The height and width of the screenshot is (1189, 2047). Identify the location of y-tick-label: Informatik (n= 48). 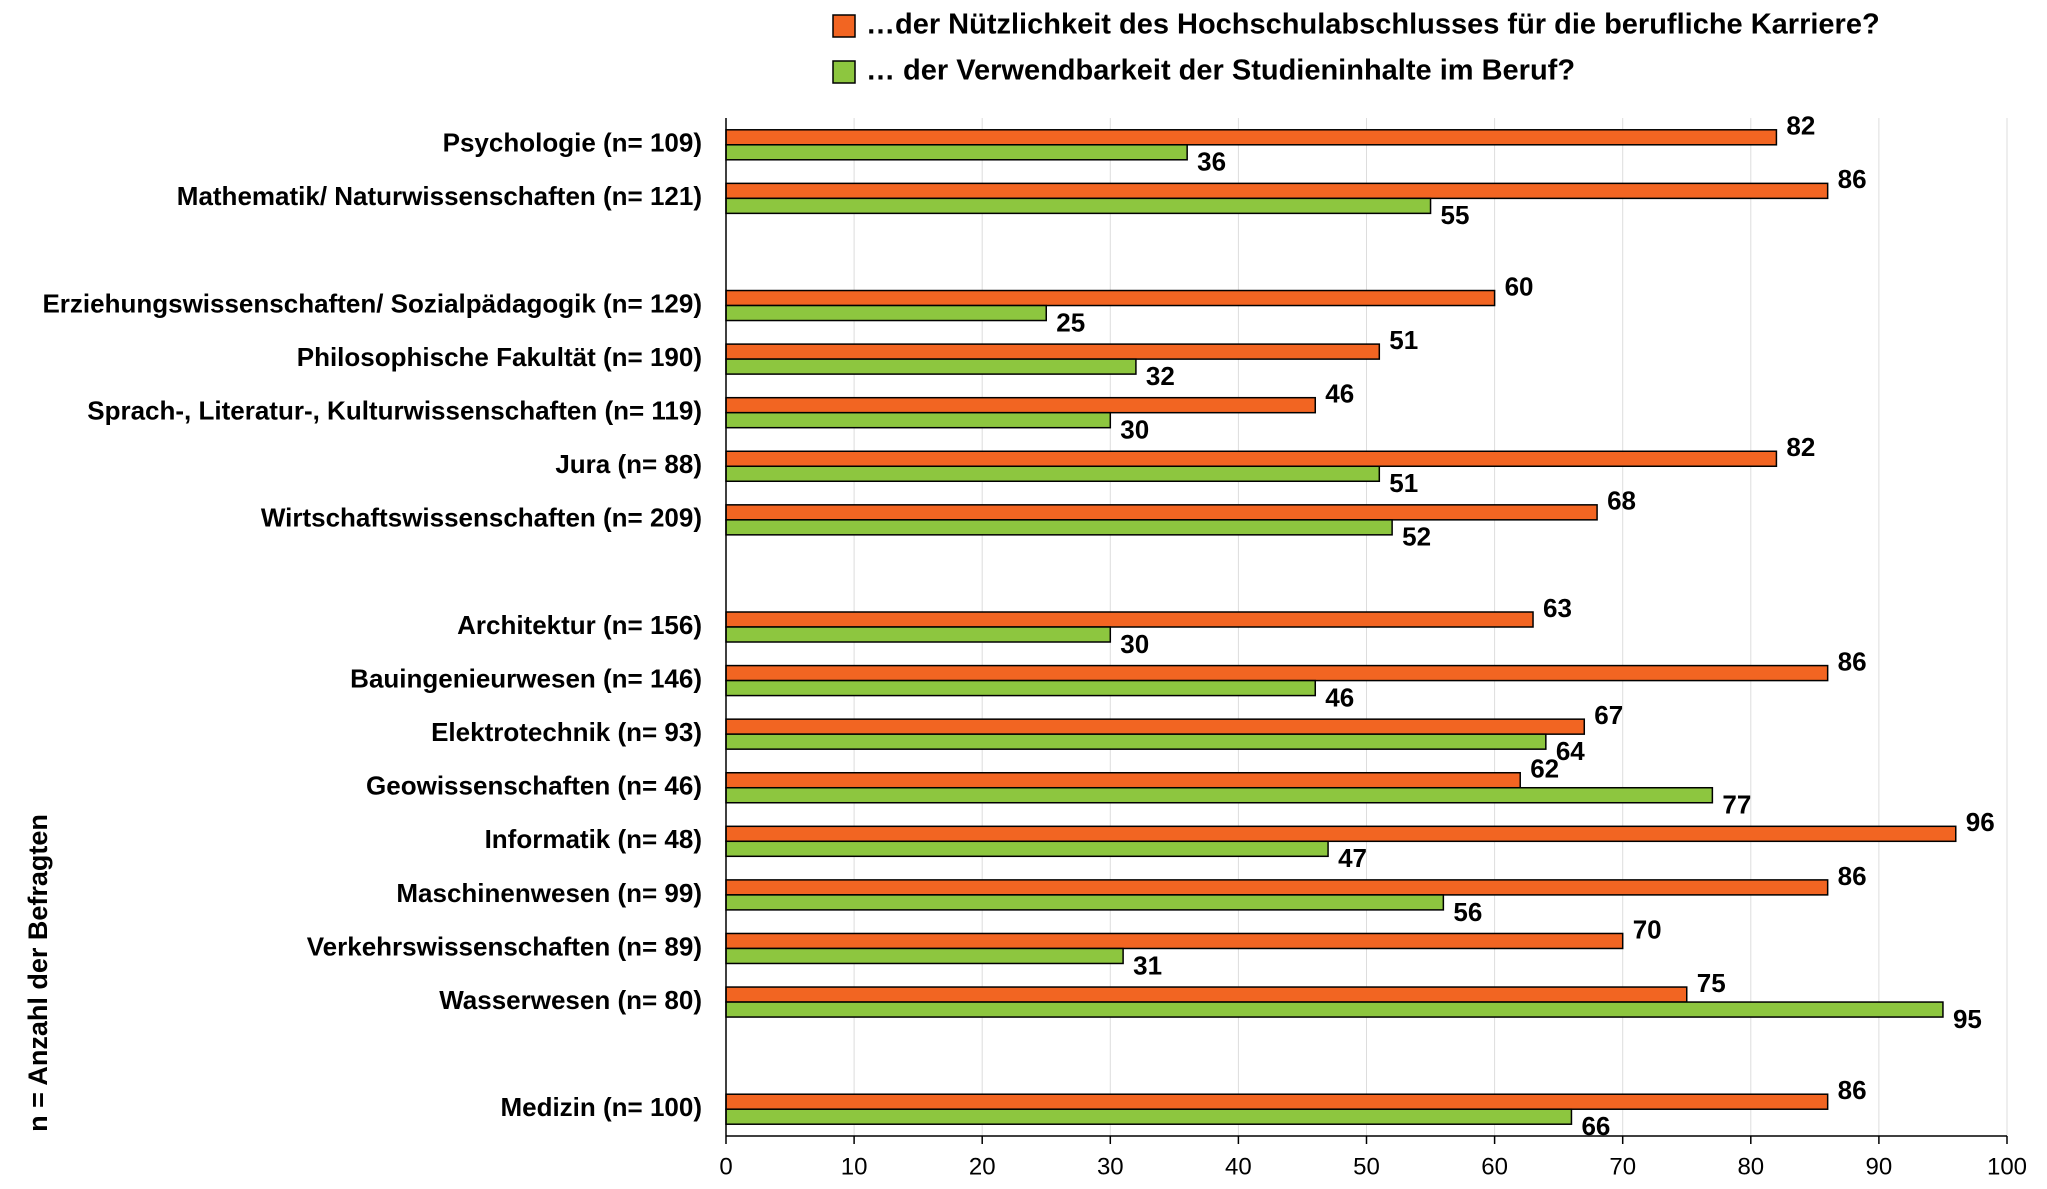
(593, 839).